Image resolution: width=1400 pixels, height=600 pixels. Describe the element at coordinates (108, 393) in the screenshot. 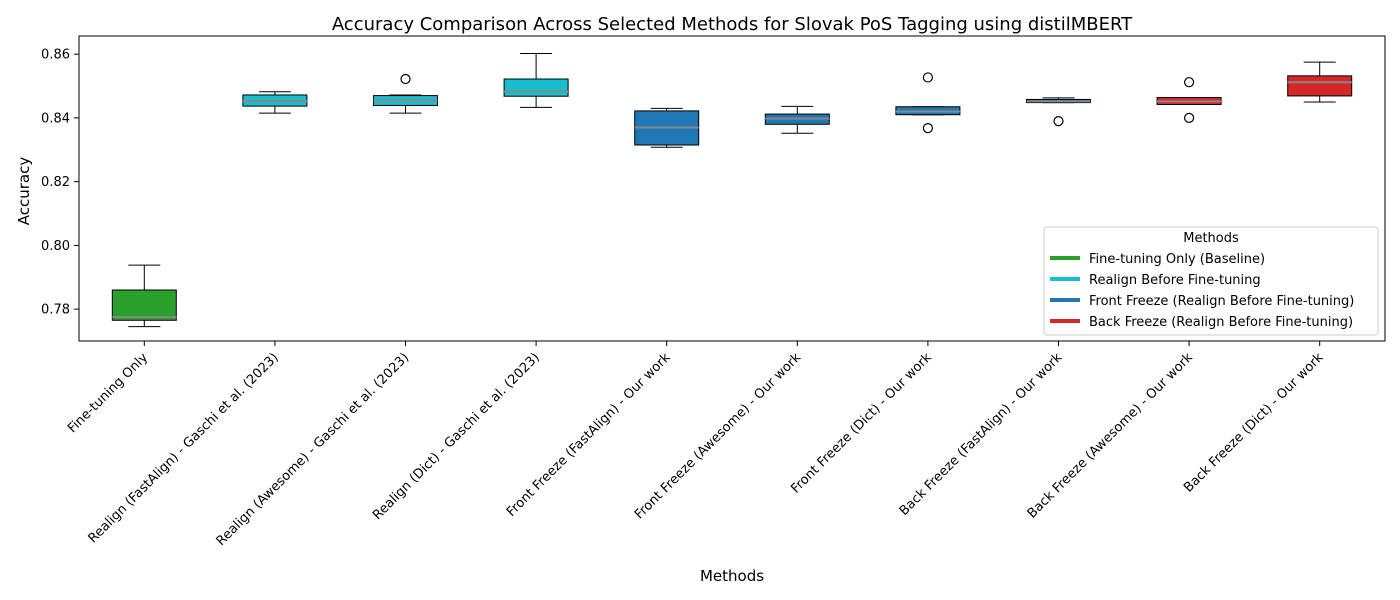

I see `x-tick-label: Fine-tuning Only` at that location.